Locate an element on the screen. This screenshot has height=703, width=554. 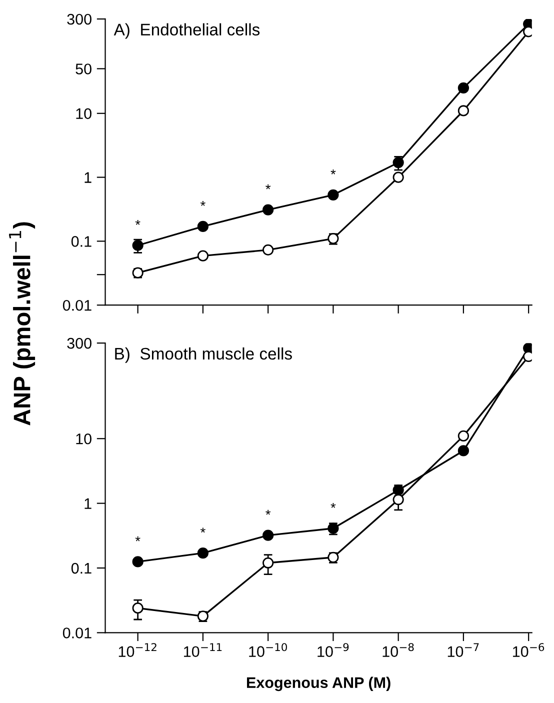
y-axis-title: ANP (pmol.well$^{−1}$) is located at coordinates (22, 324).